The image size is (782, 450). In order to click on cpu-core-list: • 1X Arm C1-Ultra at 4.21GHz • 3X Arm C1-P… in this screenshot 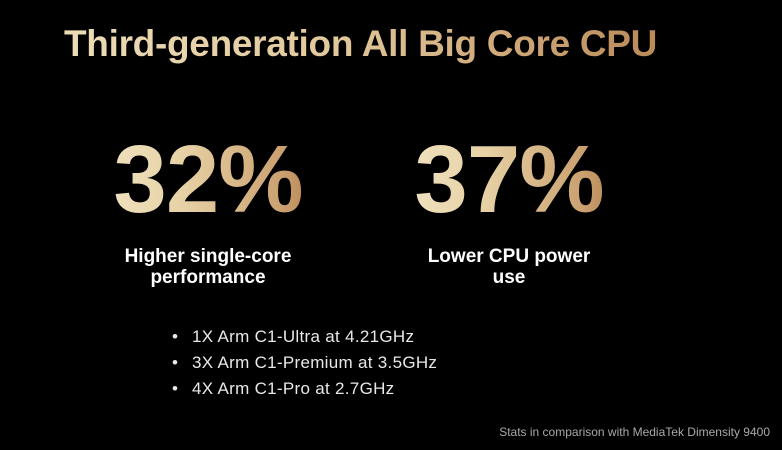, I will do `click(304, 363)`.